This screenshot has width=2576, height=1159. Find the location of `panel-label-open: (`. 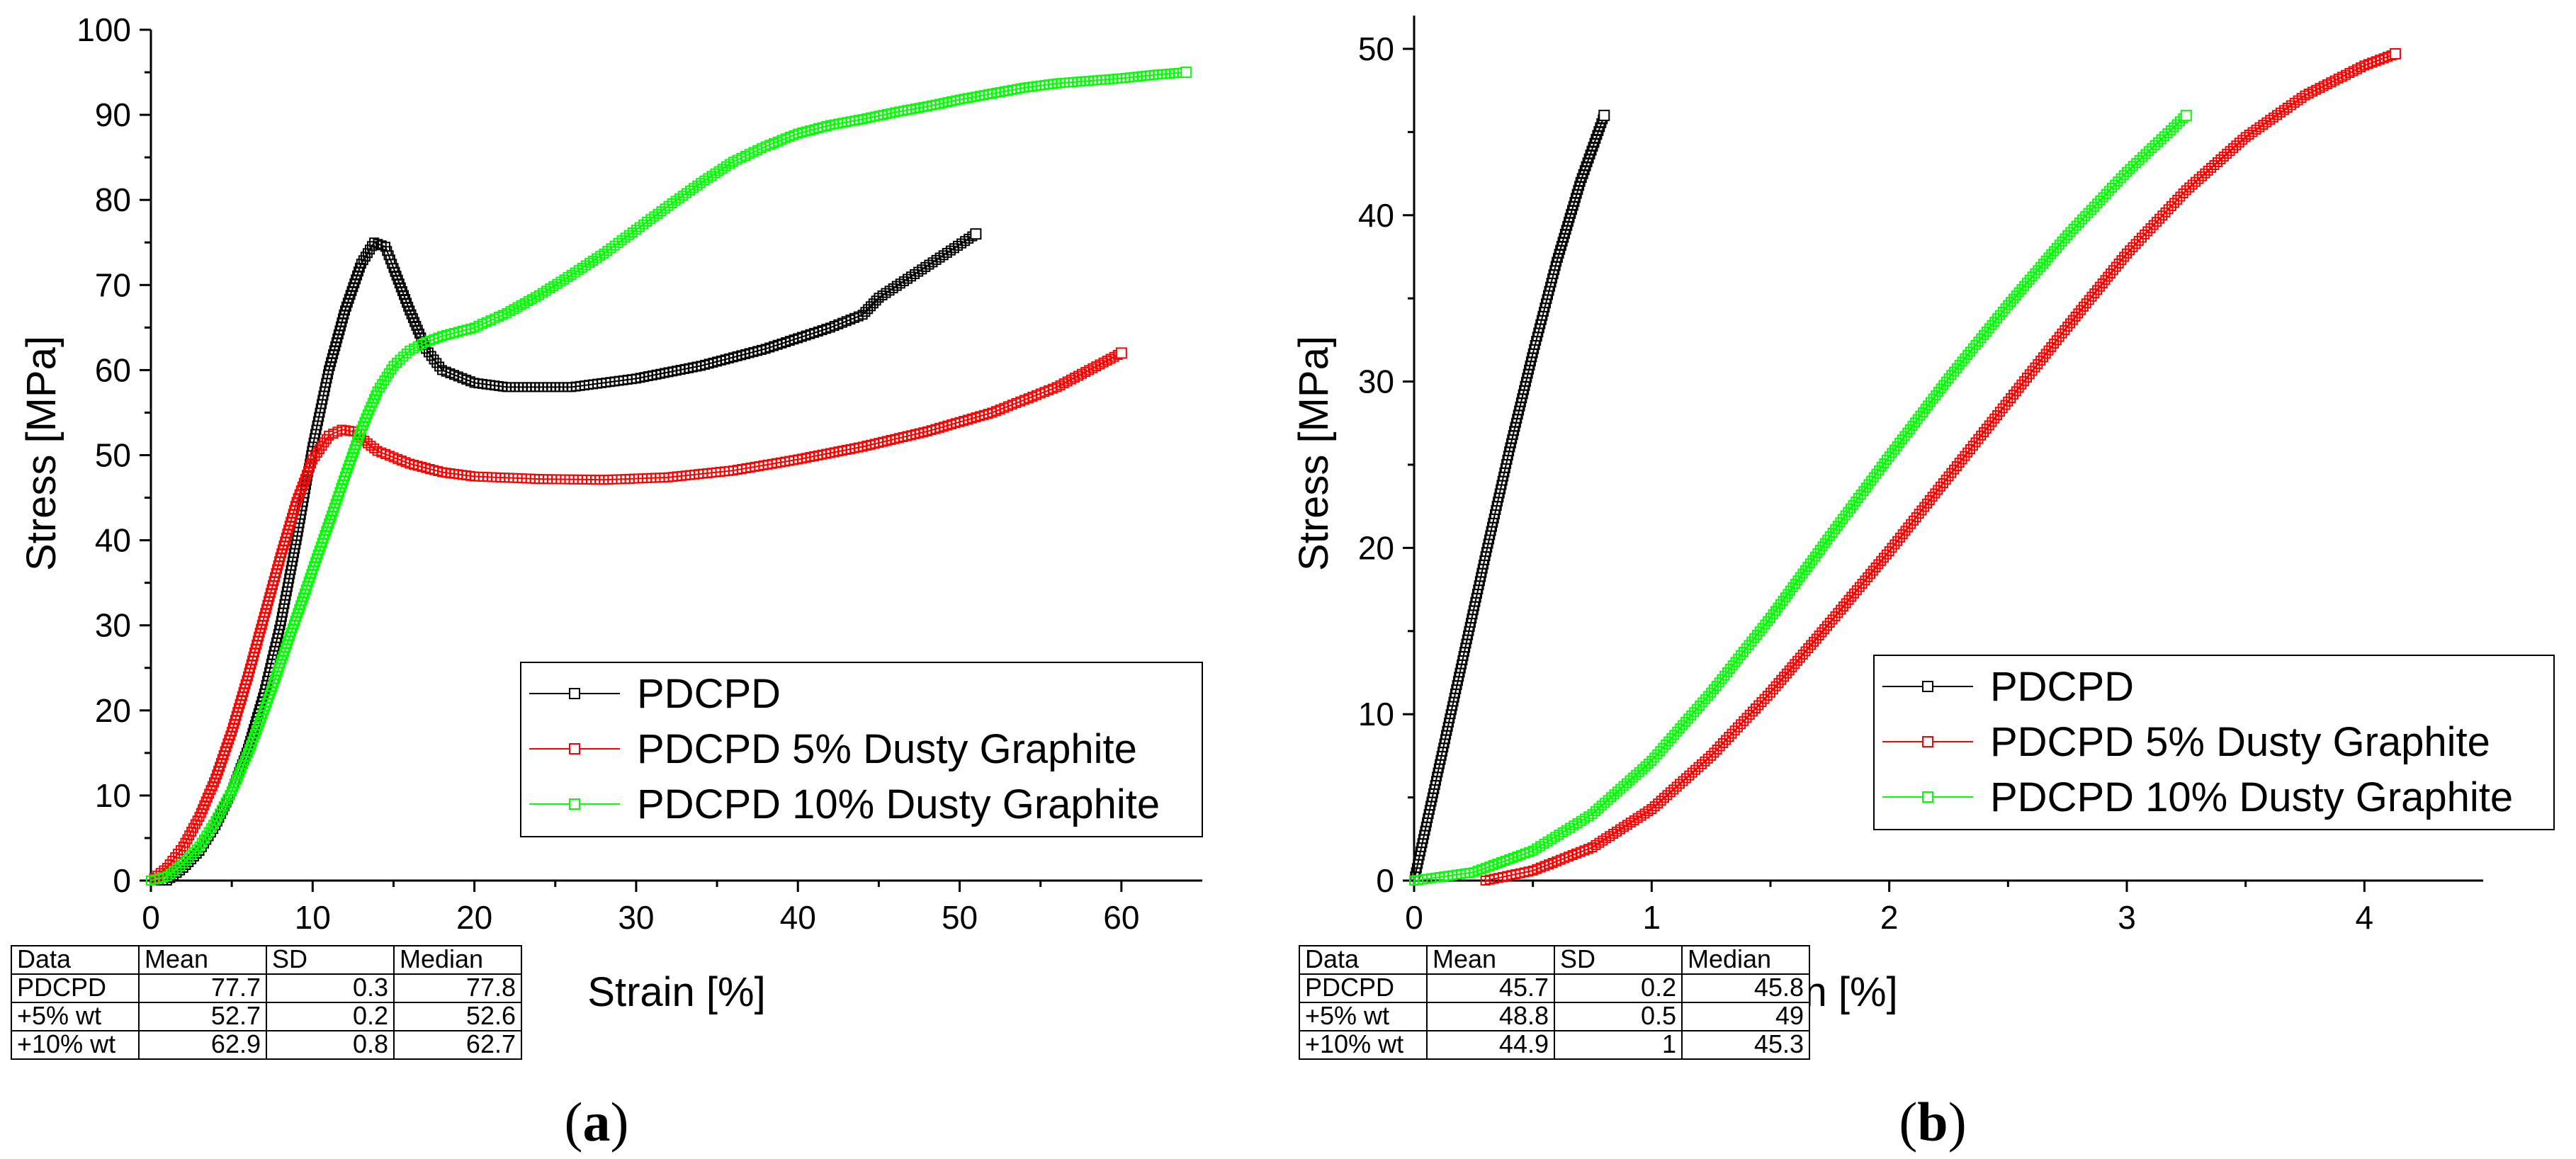

panel-label-open: ( is located at coordinates (1908, 1122).